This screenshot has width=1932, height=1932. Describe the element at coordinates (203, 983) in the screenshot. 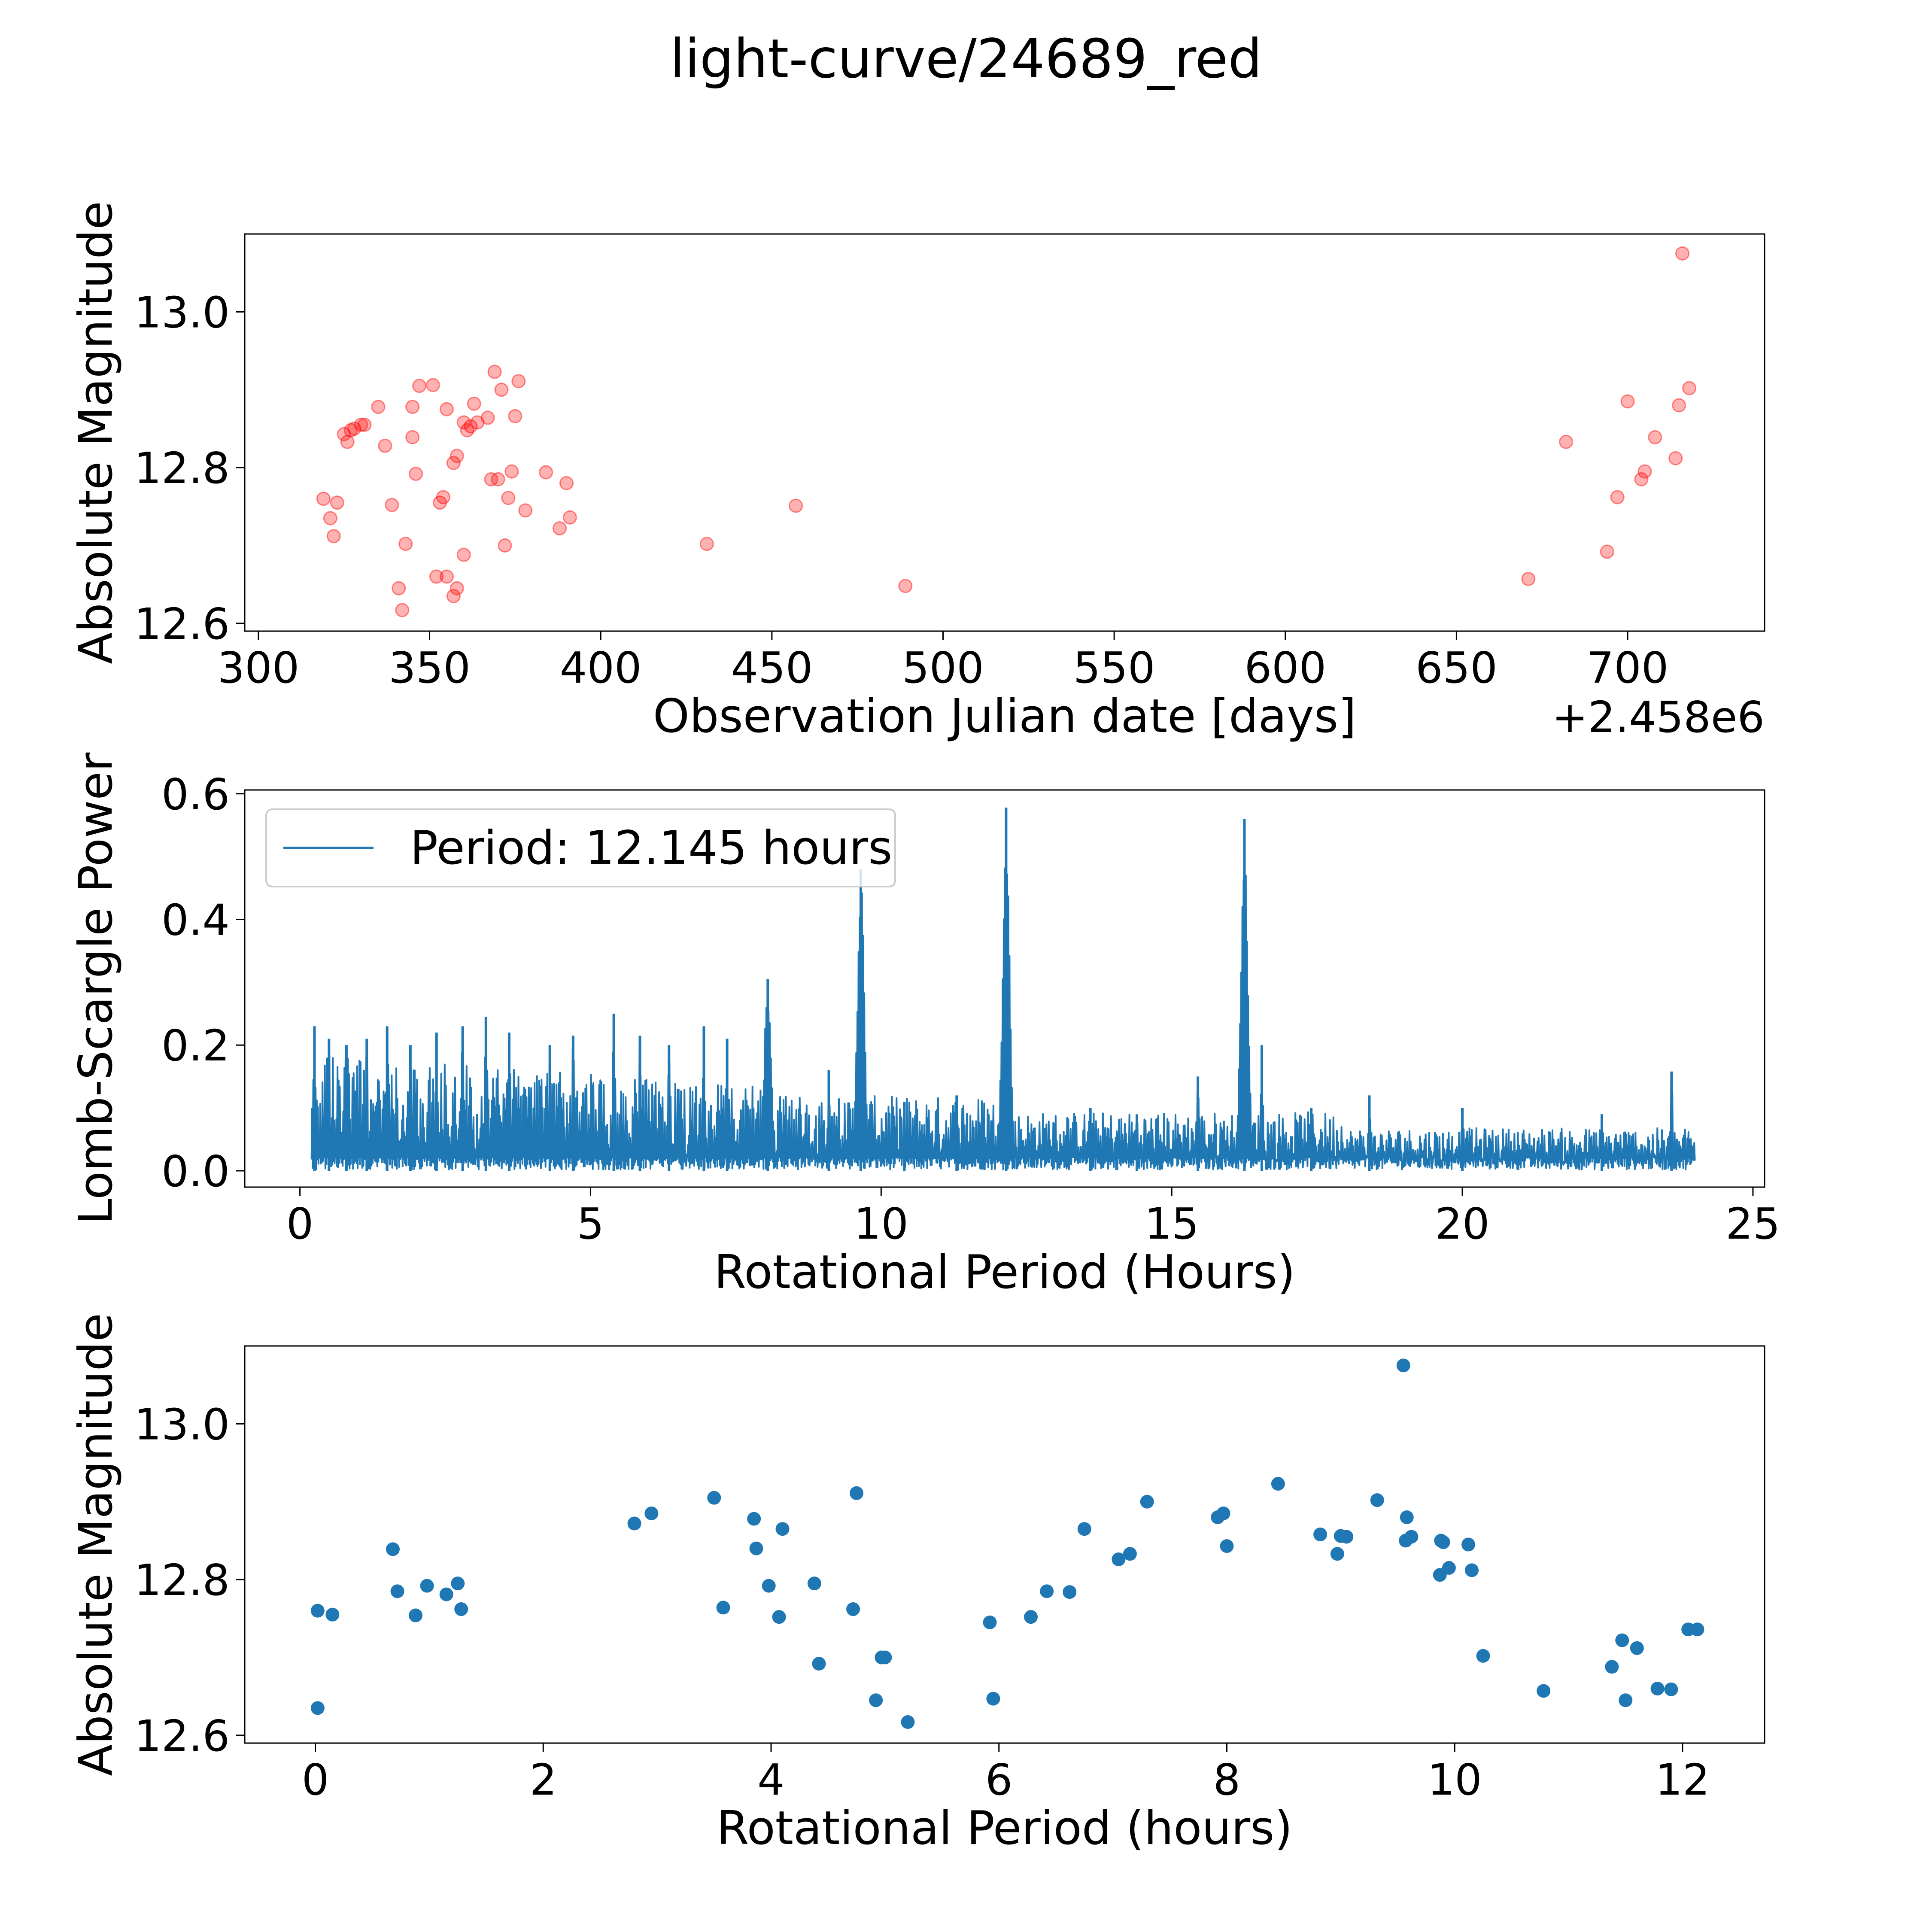

I see `periodogram-y-ticks: 0.0 0.2 0.4 0.6` at that location.